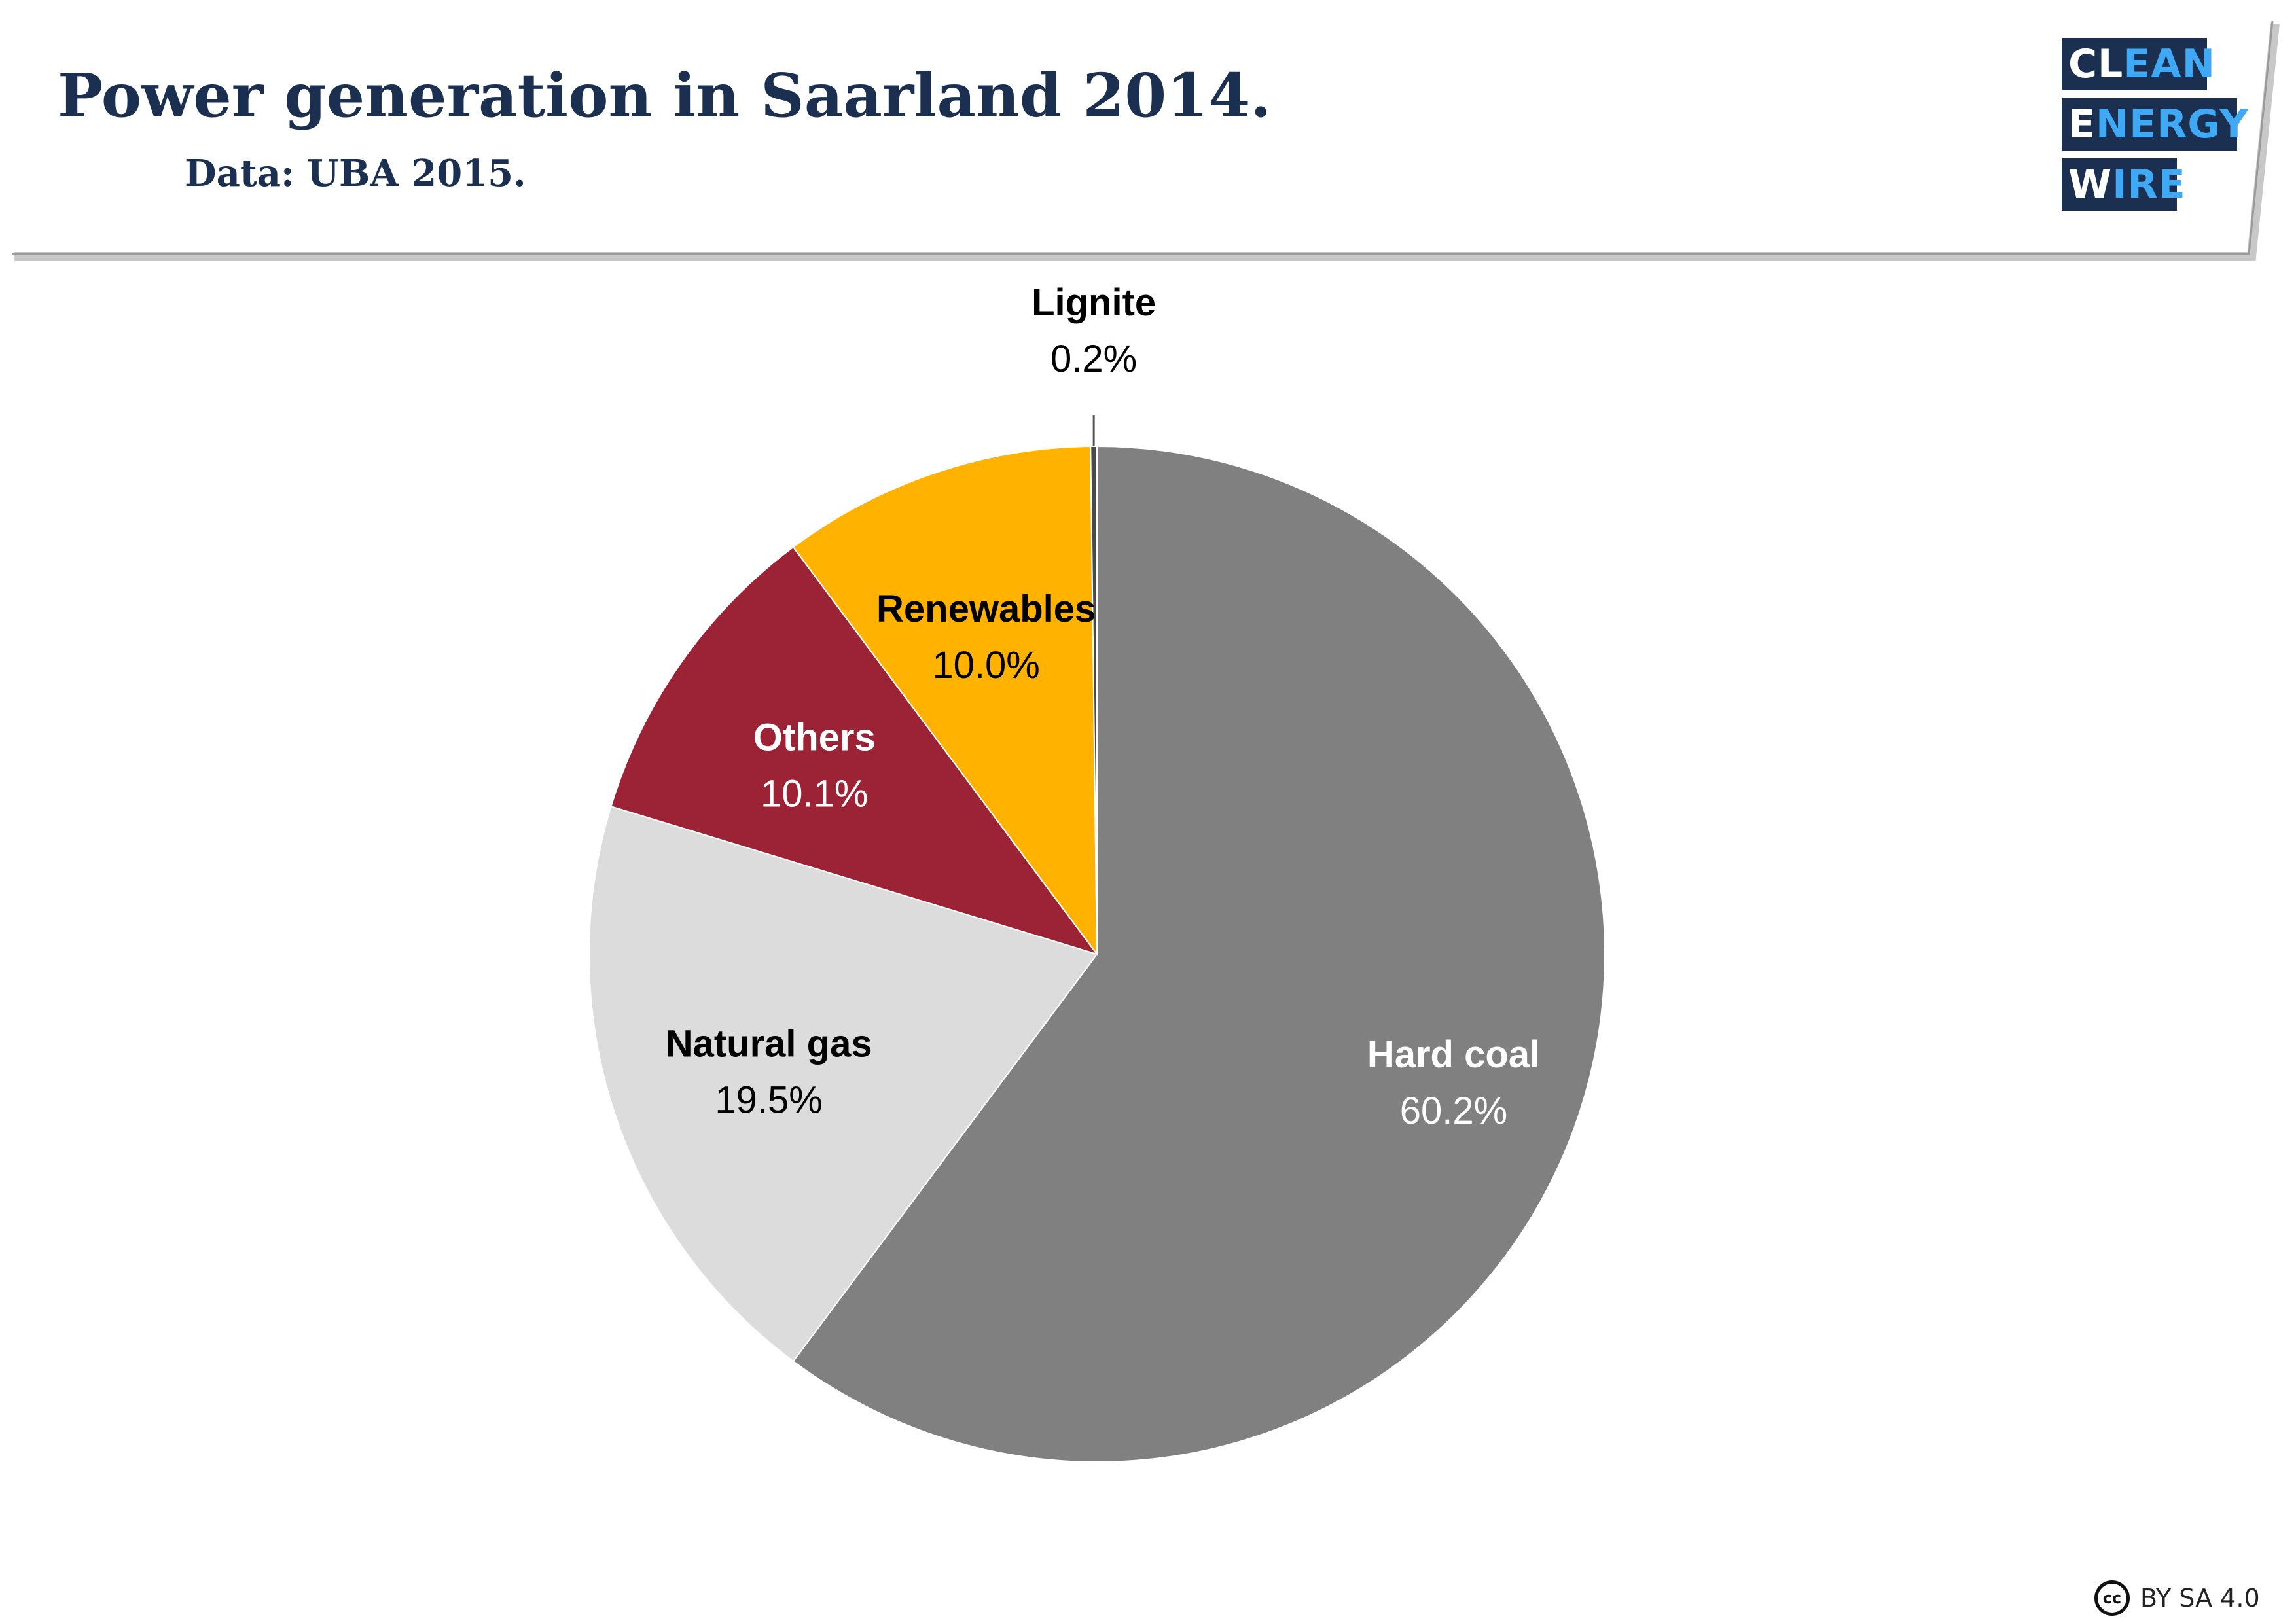 The height and width of the screenshot is (1623, 2296). Describe the element at coordinates (1093, 359) in the screenshot. I see `slice-value-lignite: 0.2%` at that location.